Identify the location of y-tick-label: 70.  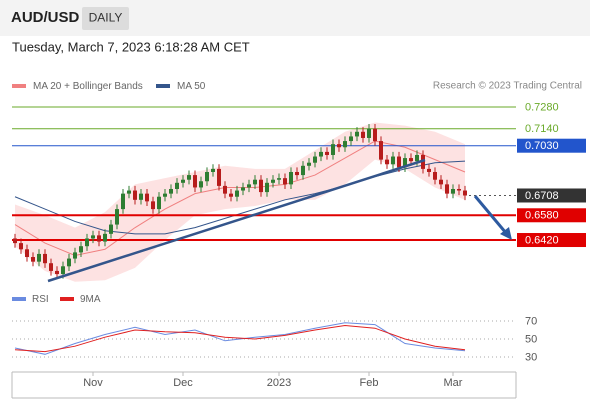
(531, 321).